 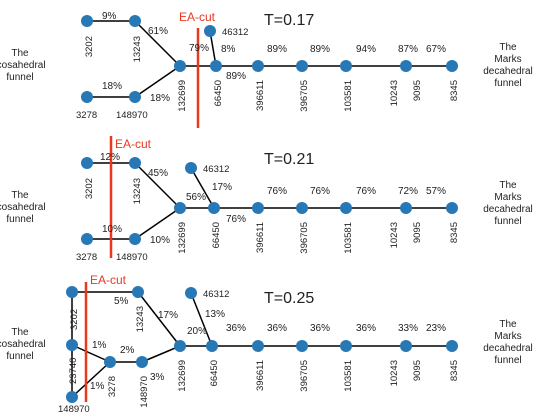 I want to click on decahedral-caption: The, so click(x=508, y=324).